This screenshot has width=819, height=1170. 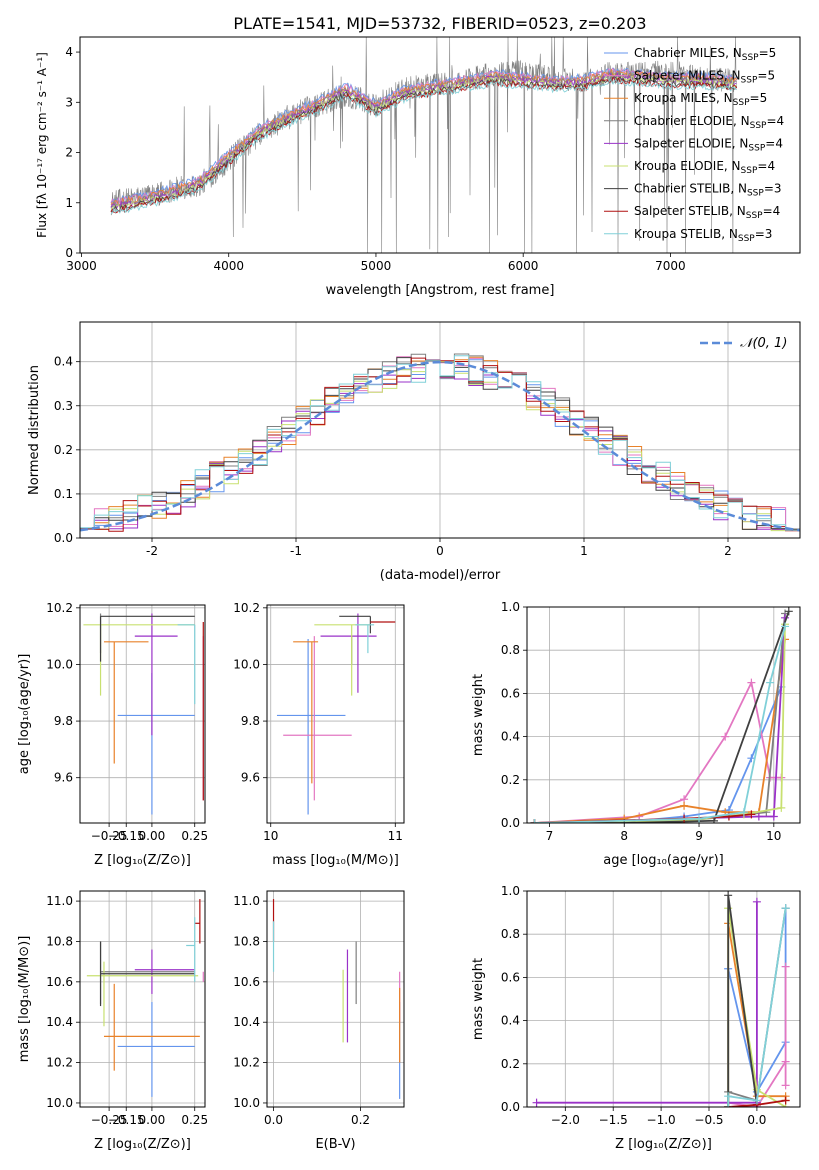 I want to click on axes-3: 10 11 9.6 9.8 10.0 10.2, so click(x=318, y=722).